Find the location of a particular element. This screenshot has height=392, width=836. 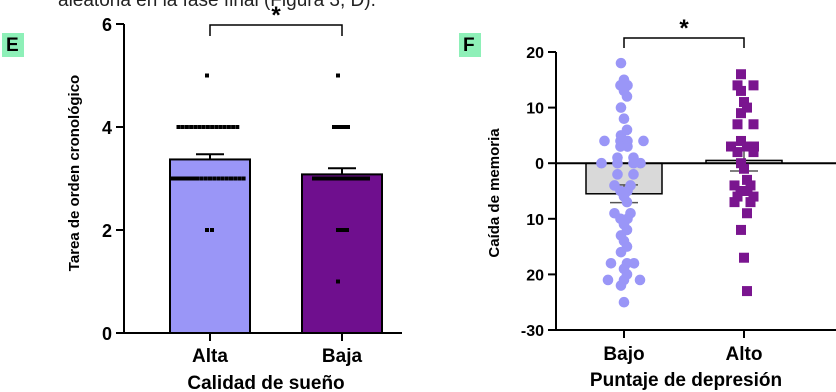

panel-e-letter-bg is located at coordinates (13, 45).